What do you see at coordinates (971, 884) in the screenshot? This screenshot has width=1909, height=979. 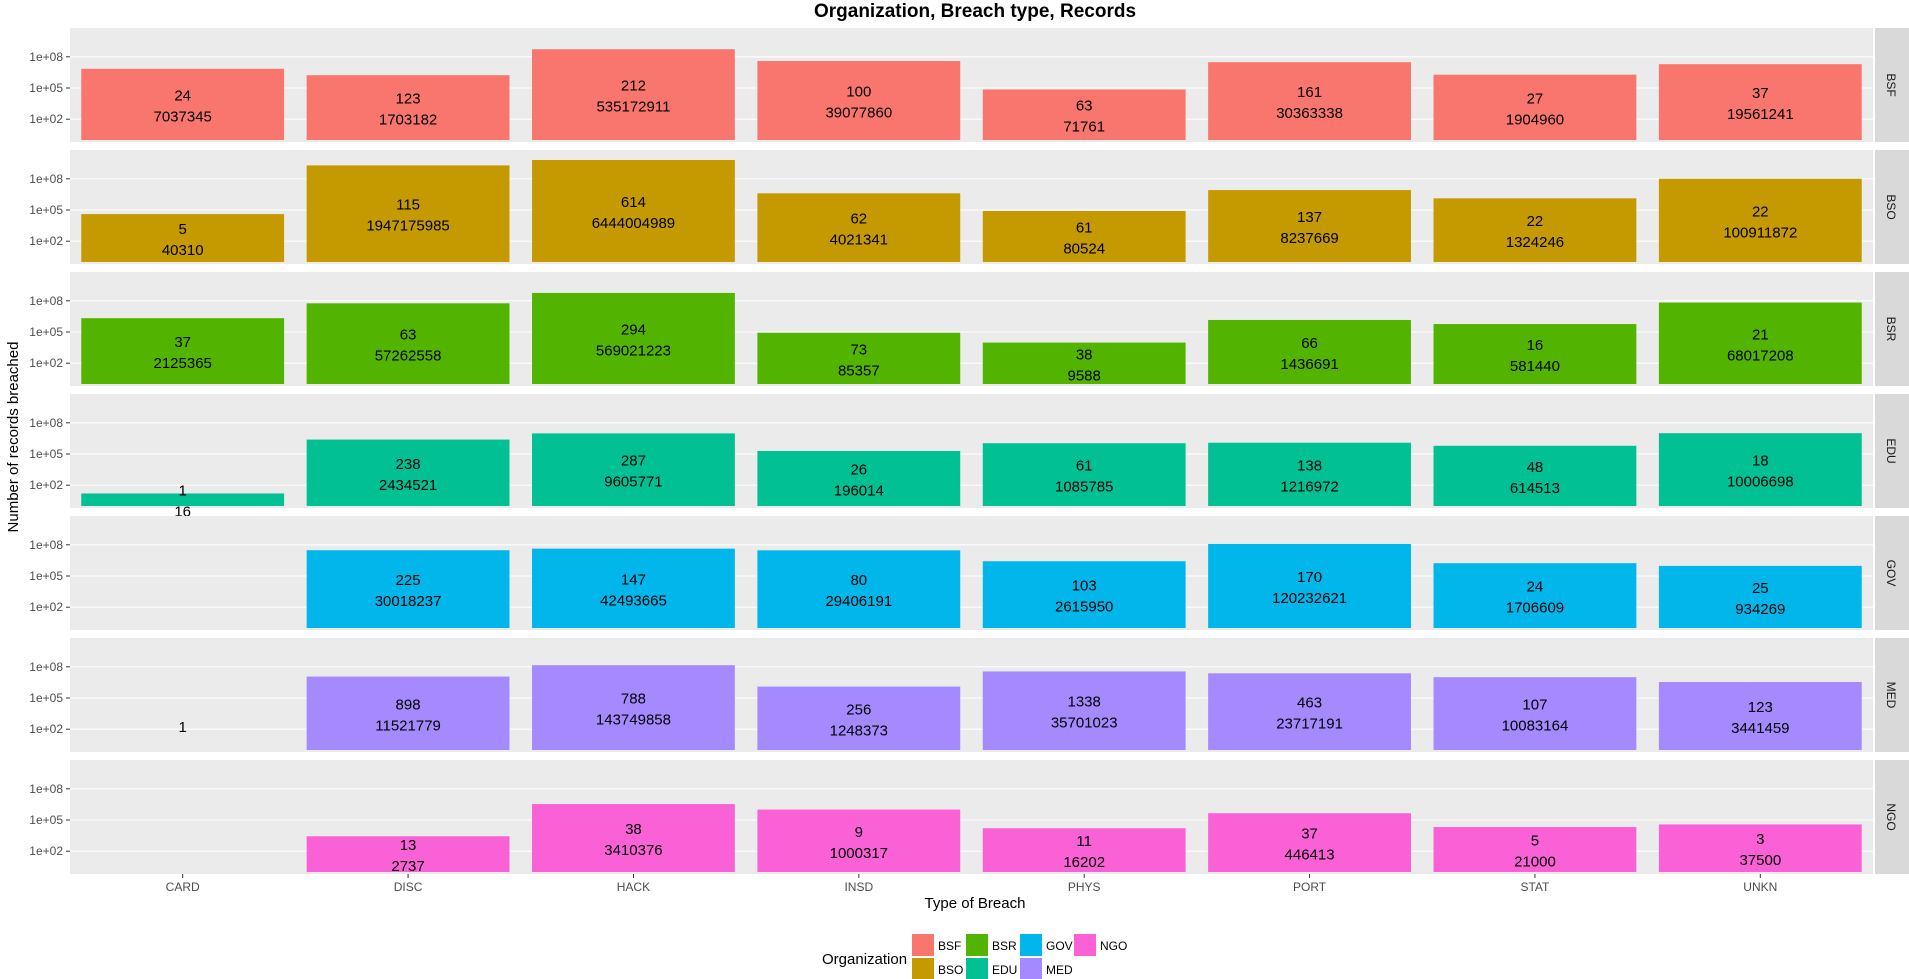 I see `x-axis-ticks: CARD DISC HACK INSD PHYS PORT STAT UNKN` at bounding box center [971, 884].